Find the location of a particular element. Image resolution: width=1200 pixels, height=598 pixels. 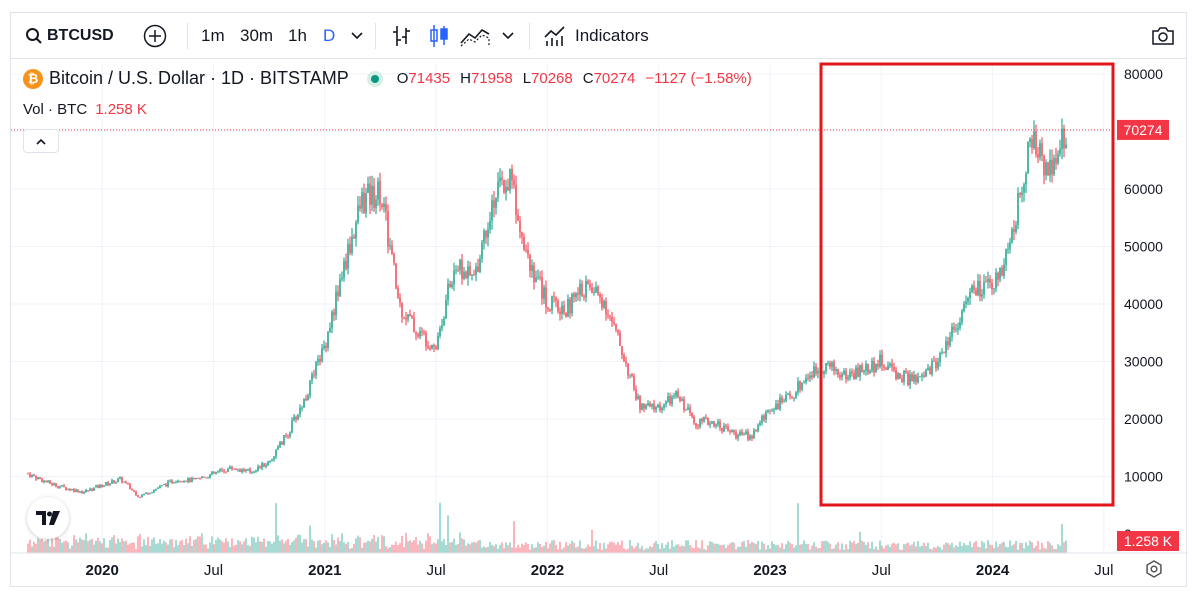

candles-style-button is located at coordinates (439, 36).